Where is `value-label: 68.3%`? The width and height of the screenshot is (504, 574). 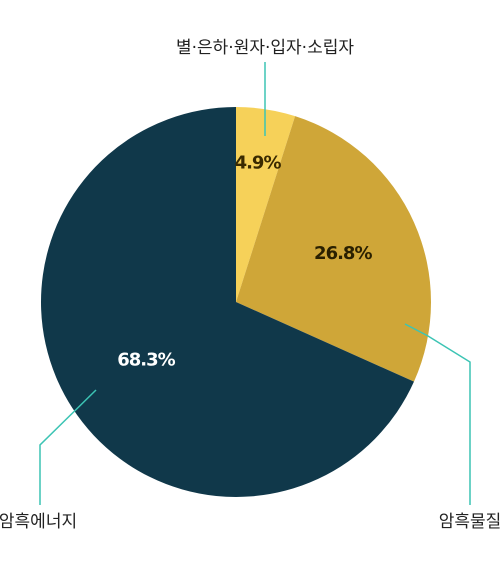
value-label: 68.3% is located at coordinates (146, 359).